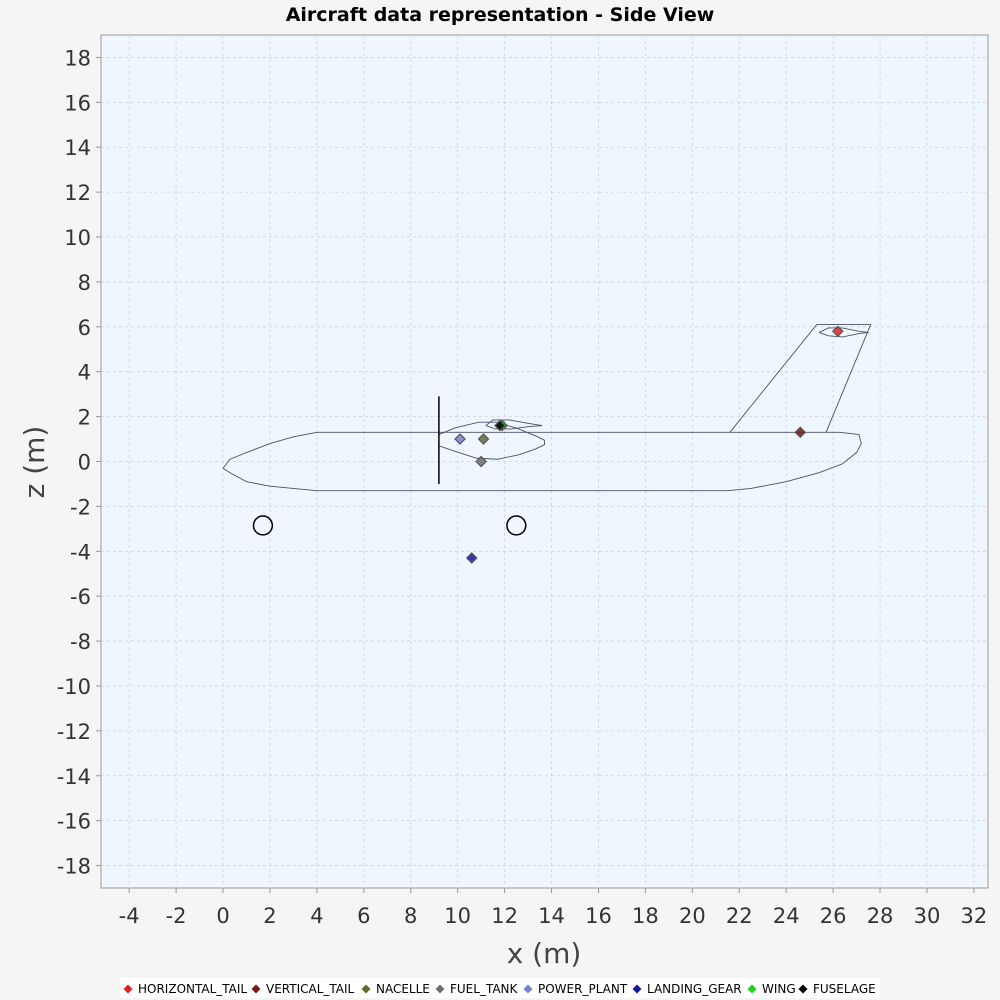  Describe the element at coordinates (74, 777) in the screenshot. I see `y-tick-label: -14` at that location.